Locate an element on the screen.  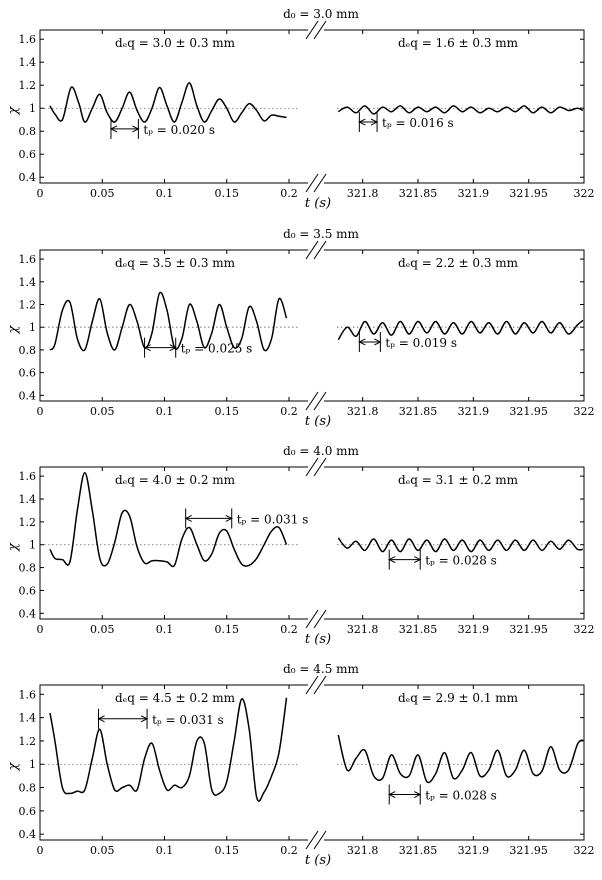
period-marker: tₚ = 0.031 s is located at coordinates (160, 718).